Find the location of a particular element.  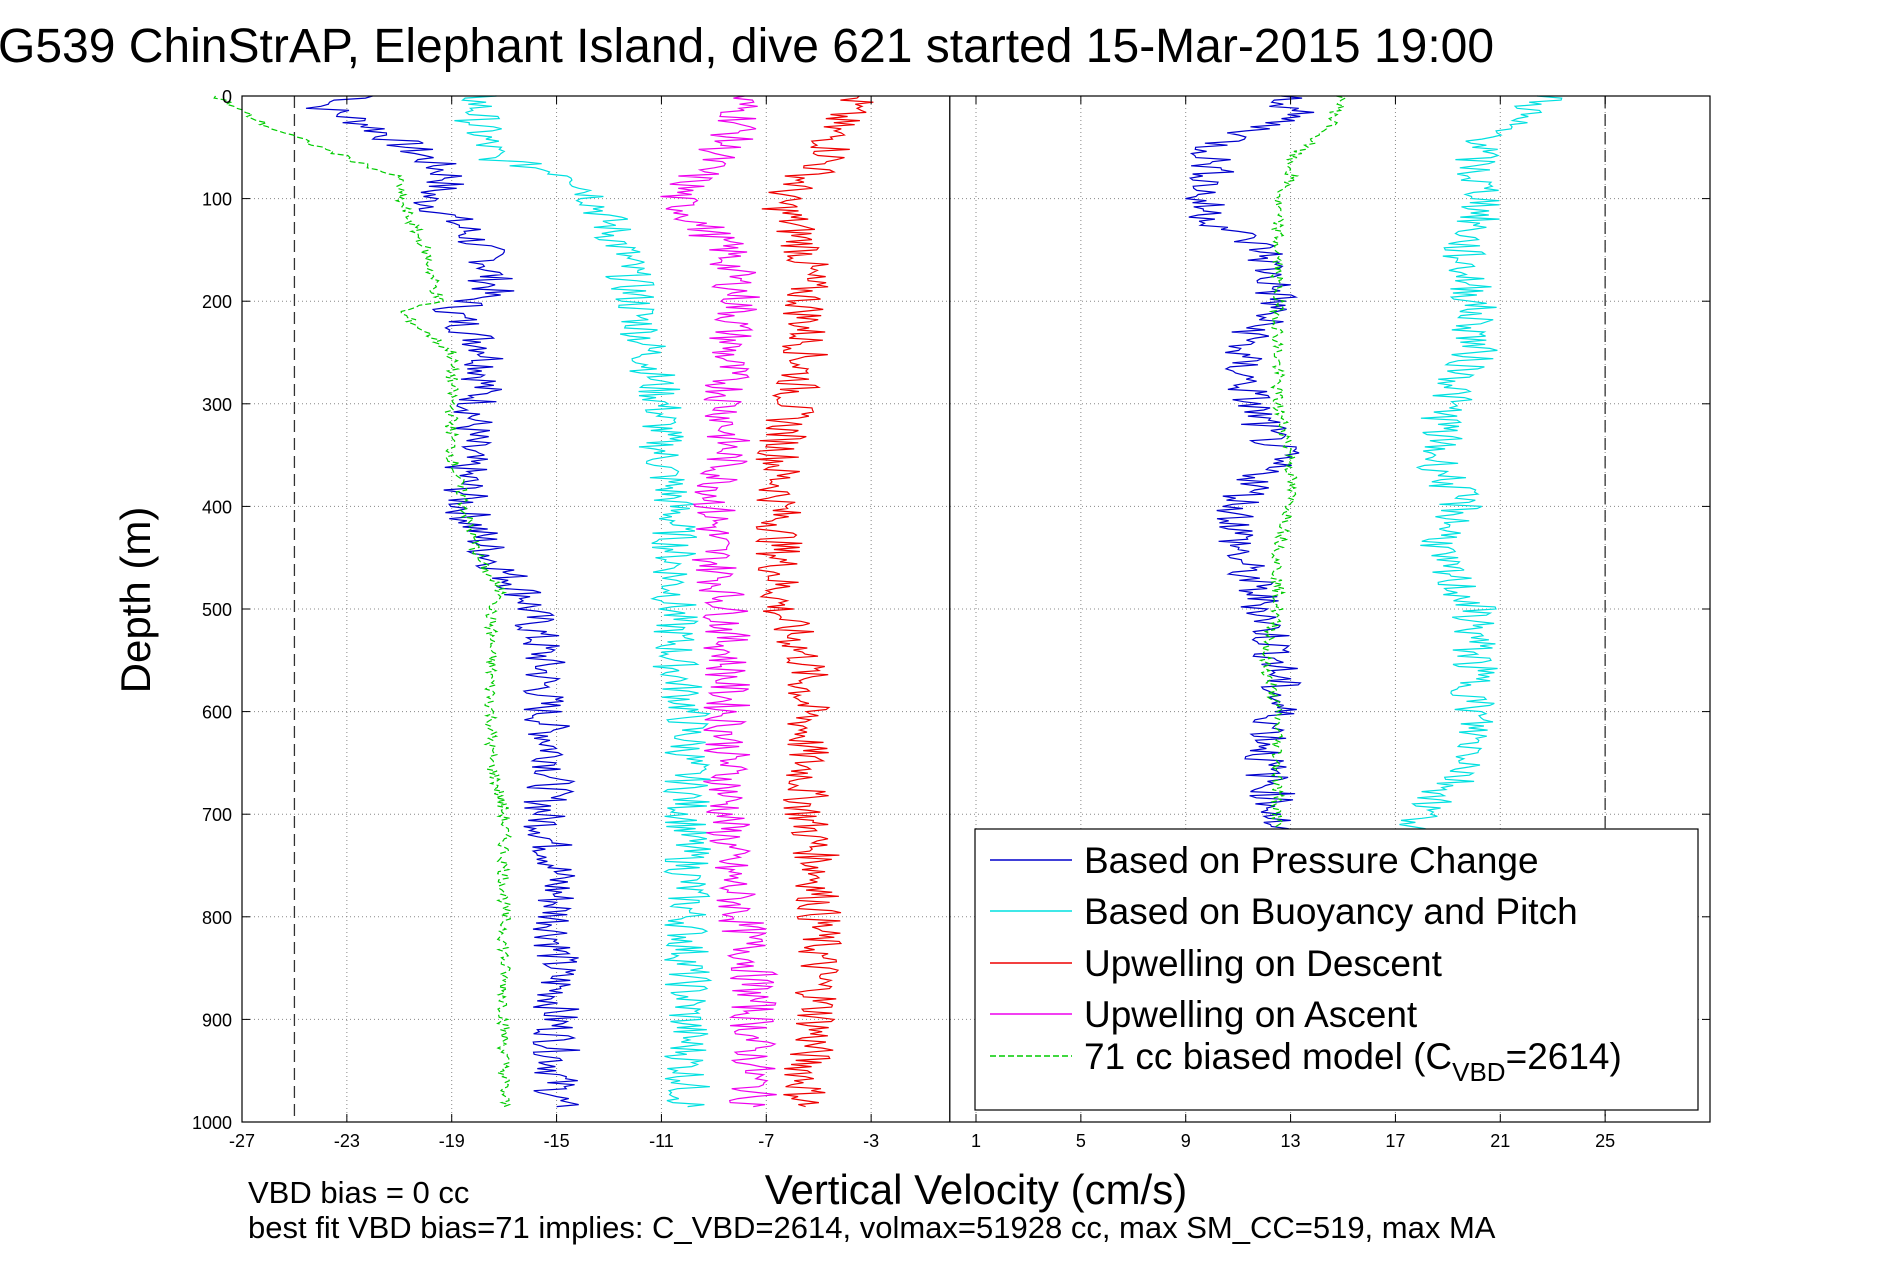

legend-label: Upwelling on Descent is located at coordinates (1263, 963).